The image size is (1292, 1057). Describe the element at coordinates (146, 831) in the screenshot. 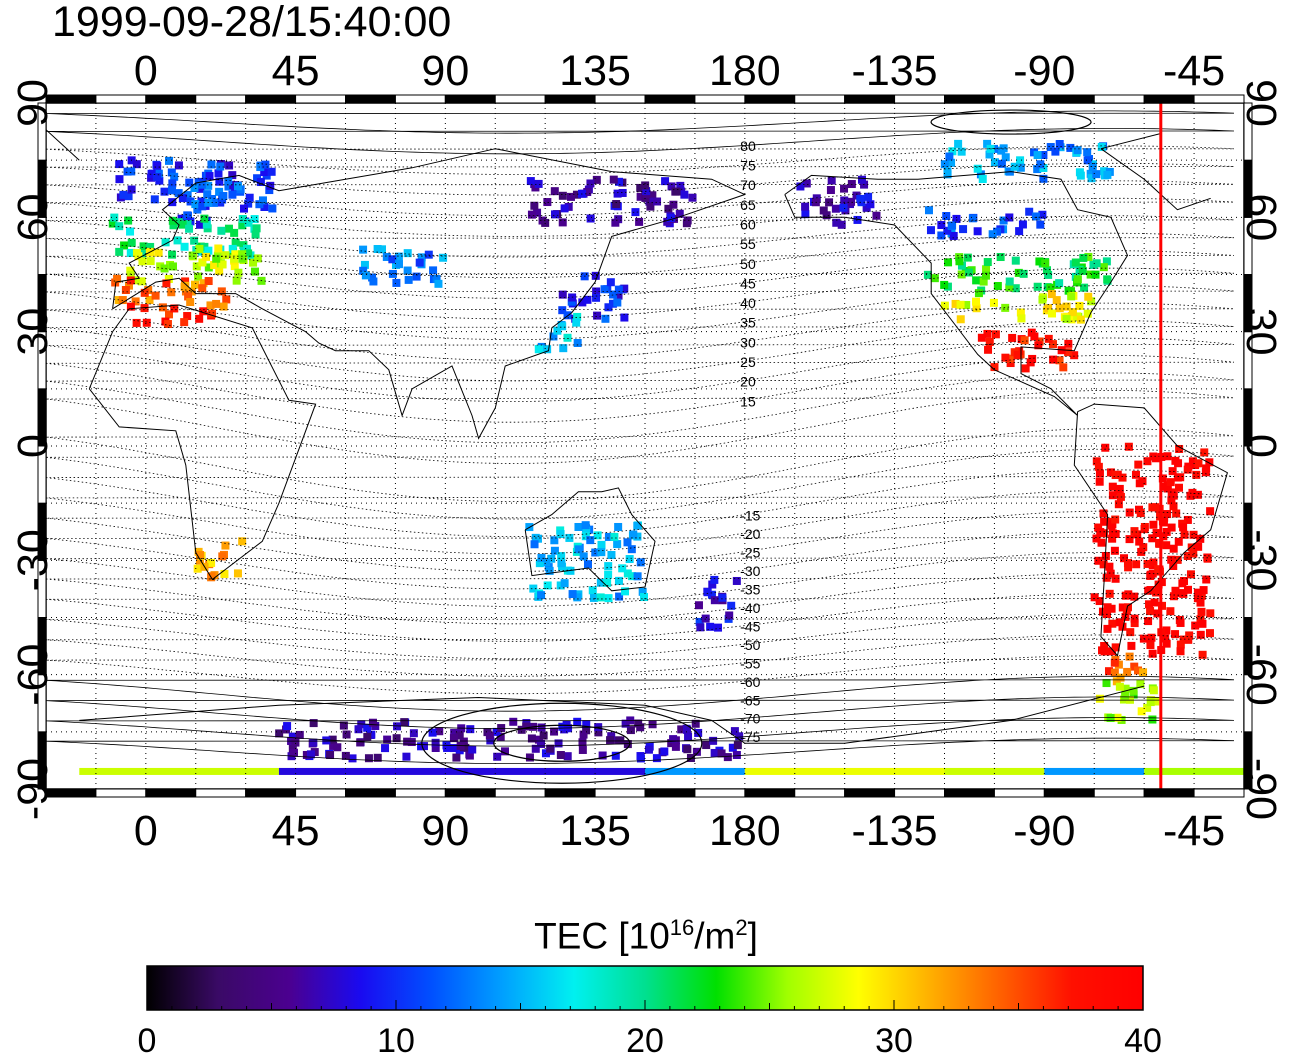

I see `bottom-tick-label: 0` at that location.